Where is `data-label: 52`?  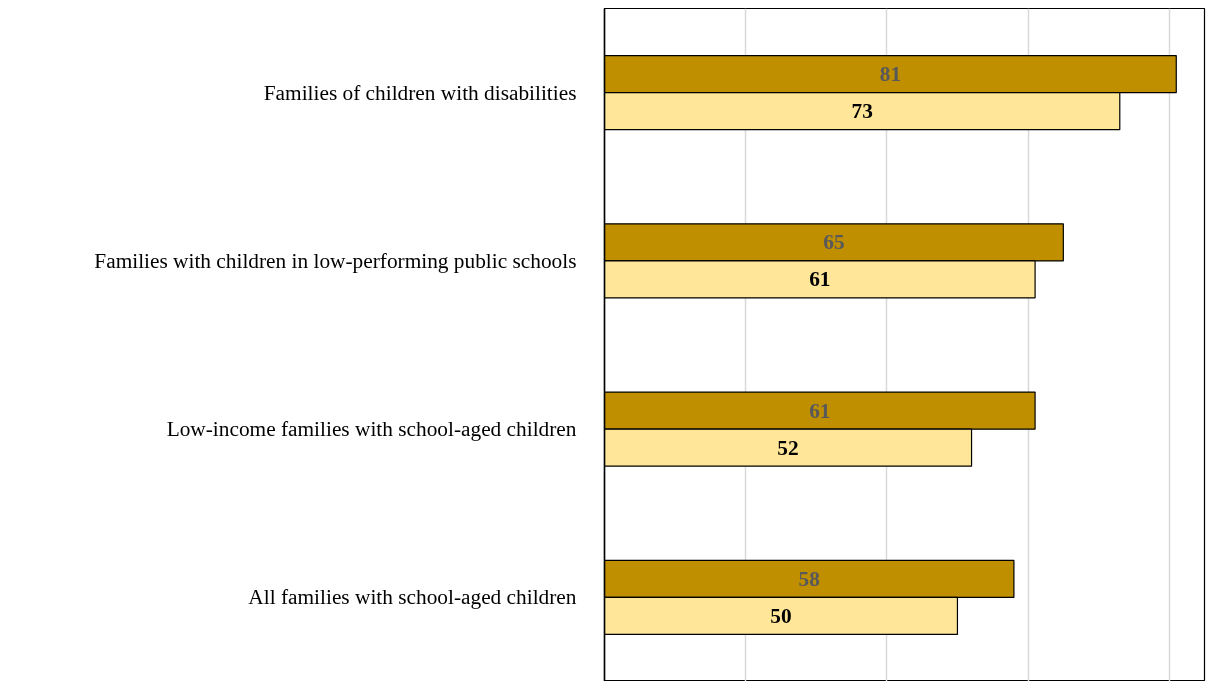
data-label: 52 is located at coordinates (788, 447).